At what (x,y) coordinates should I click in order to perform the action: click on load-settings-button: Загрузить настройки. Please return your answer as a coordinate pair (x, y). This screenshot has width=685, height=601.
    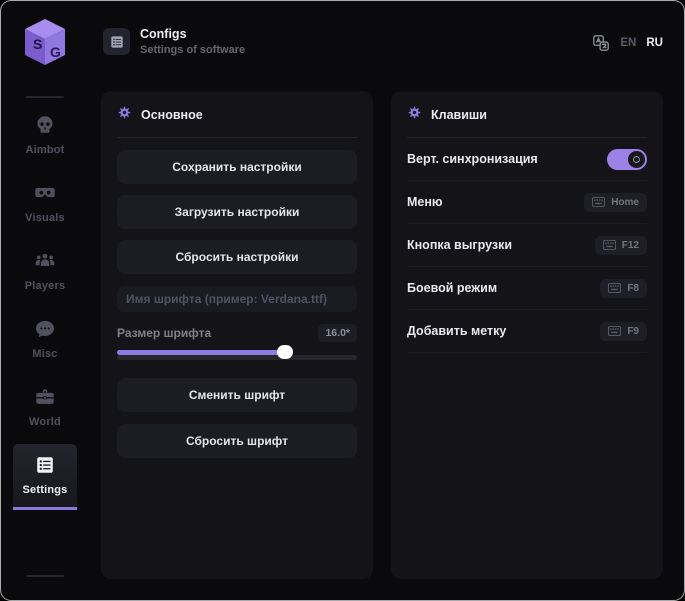
    Looking at the image, I should click on (237, 212).